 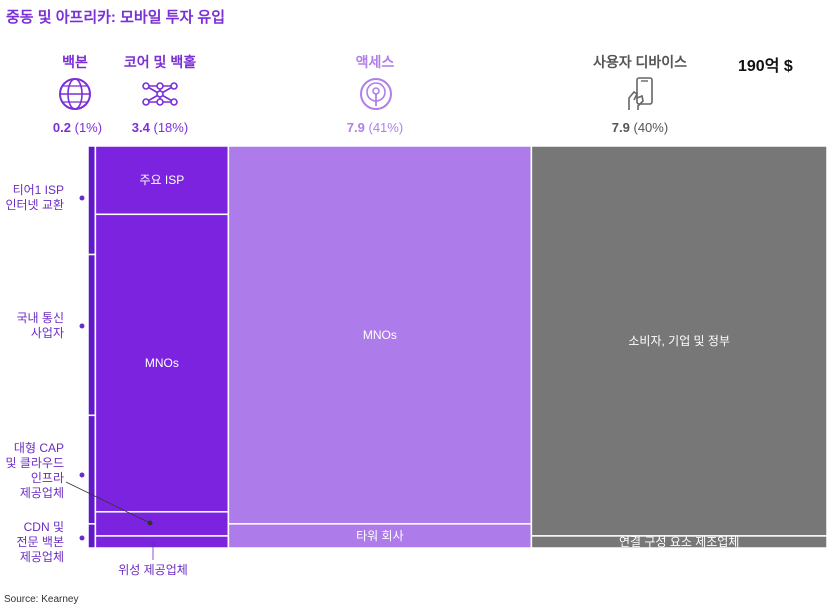 I want to click on mekko-block-label-2-0: MNOs, so click(x=380, y=335).